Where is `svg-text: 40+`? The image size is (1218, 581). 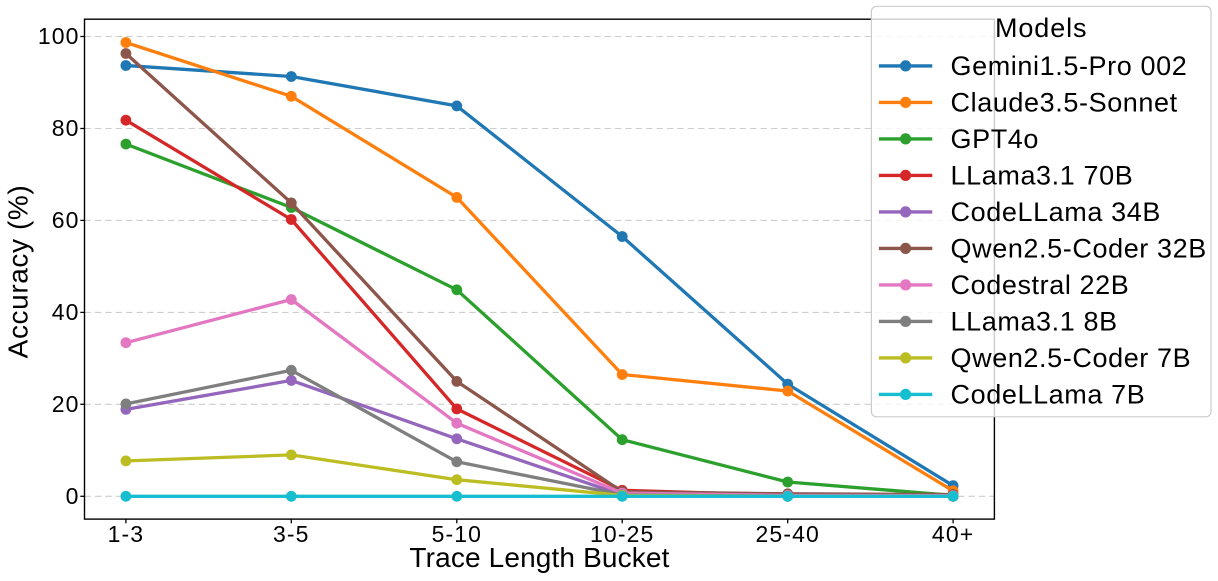 svg-text: 40+ is located at coordinates (953, 534).